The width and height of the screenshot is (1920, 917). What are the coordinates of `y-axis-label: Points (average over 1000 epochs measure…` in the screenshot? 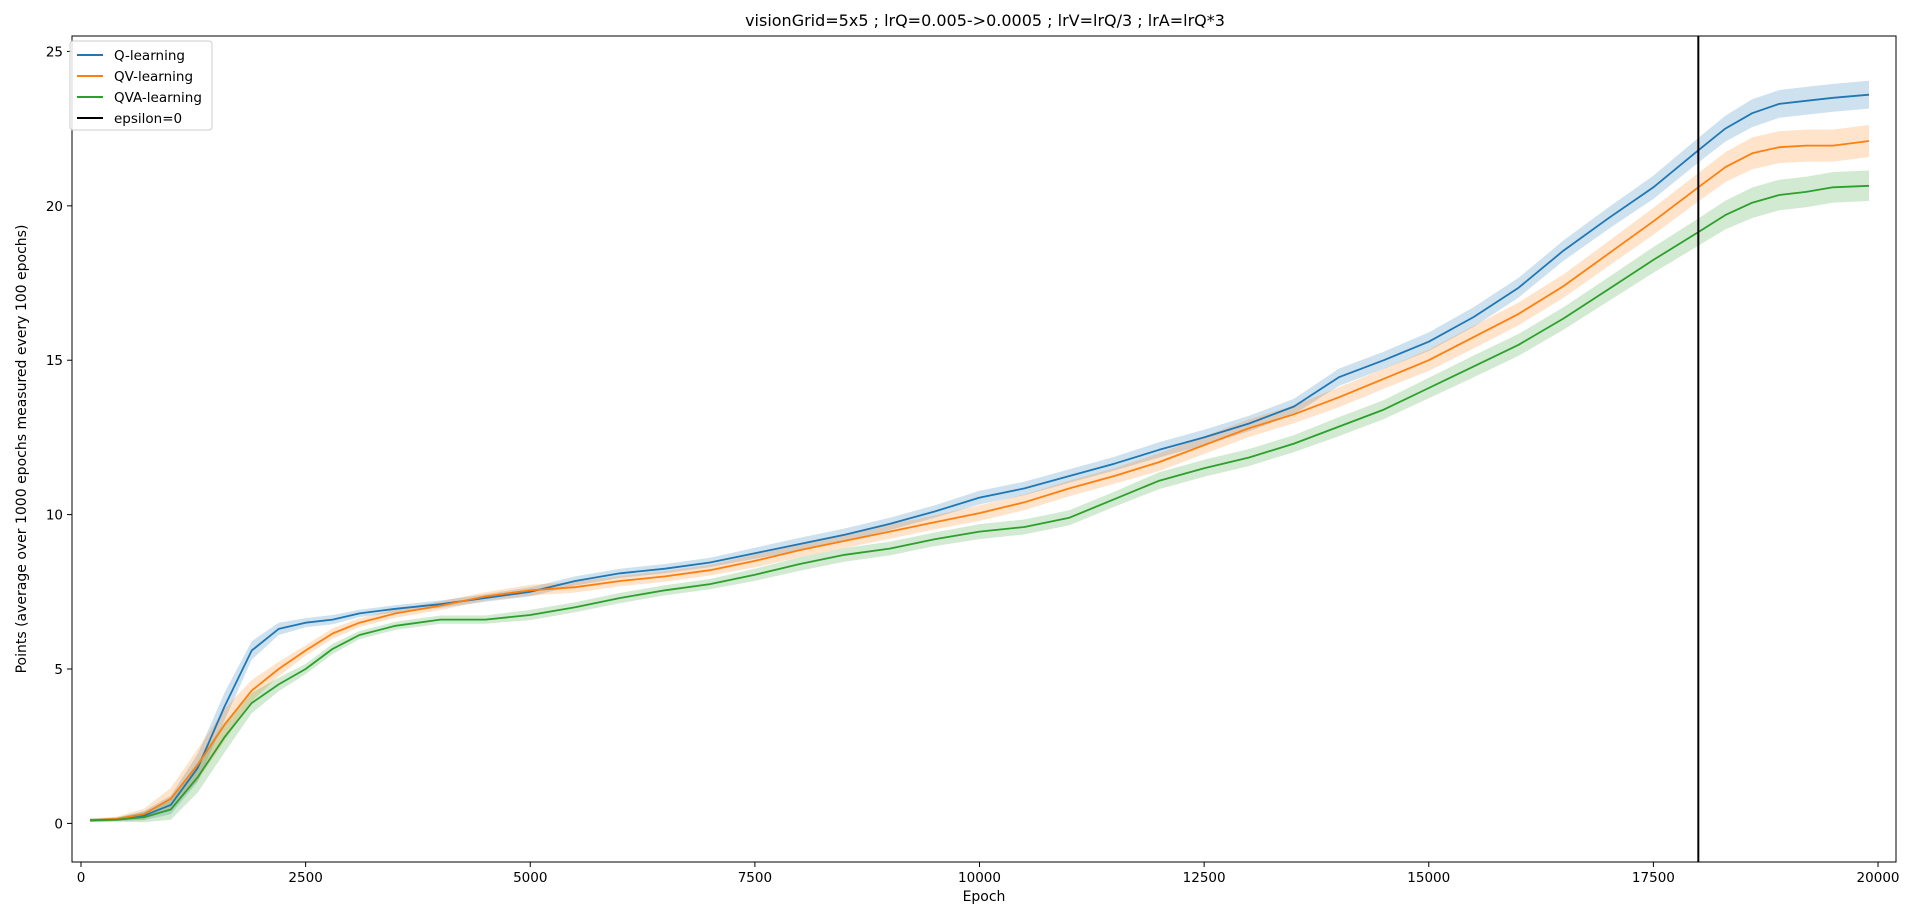 It's located at (22, 449).